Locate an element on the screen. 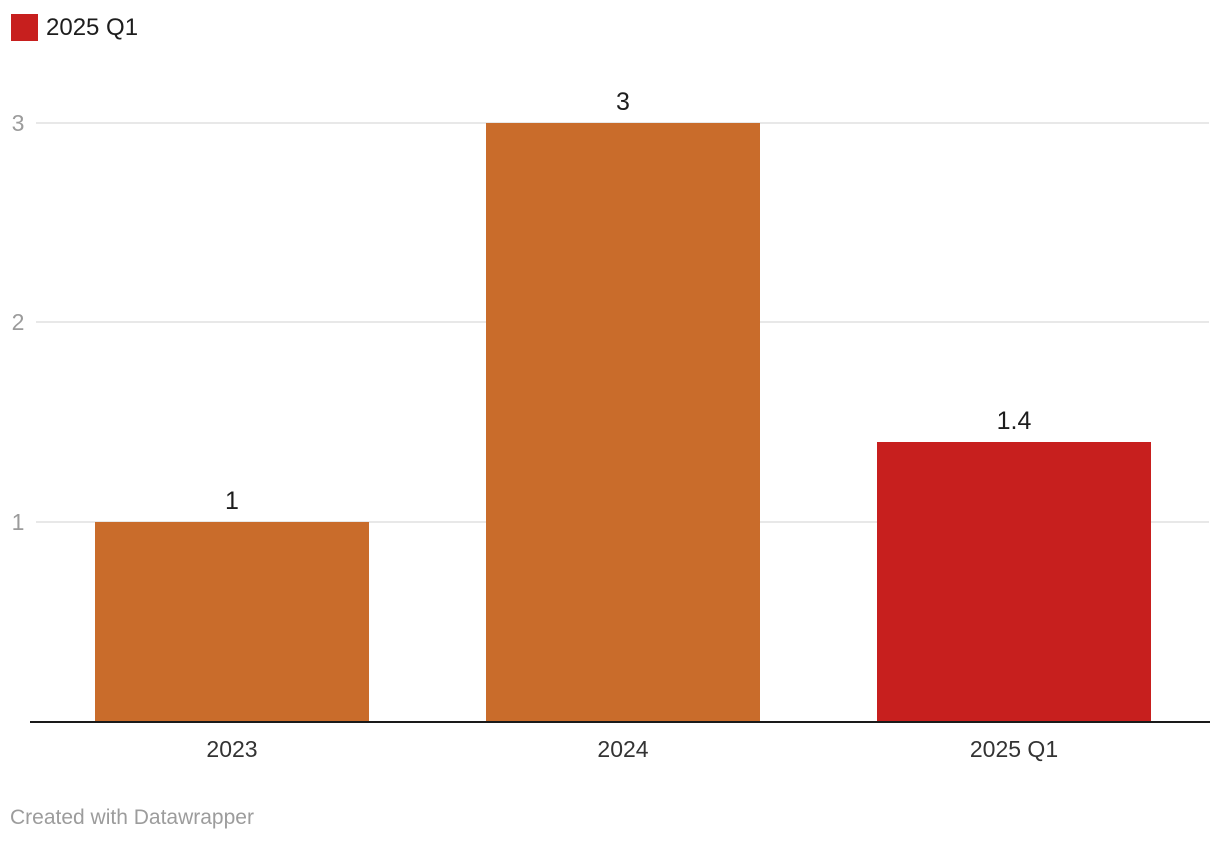 The width and height of the screenshot is (1220, 844). y-axis-tick-label: 2 is located at coordinates (18, 322).